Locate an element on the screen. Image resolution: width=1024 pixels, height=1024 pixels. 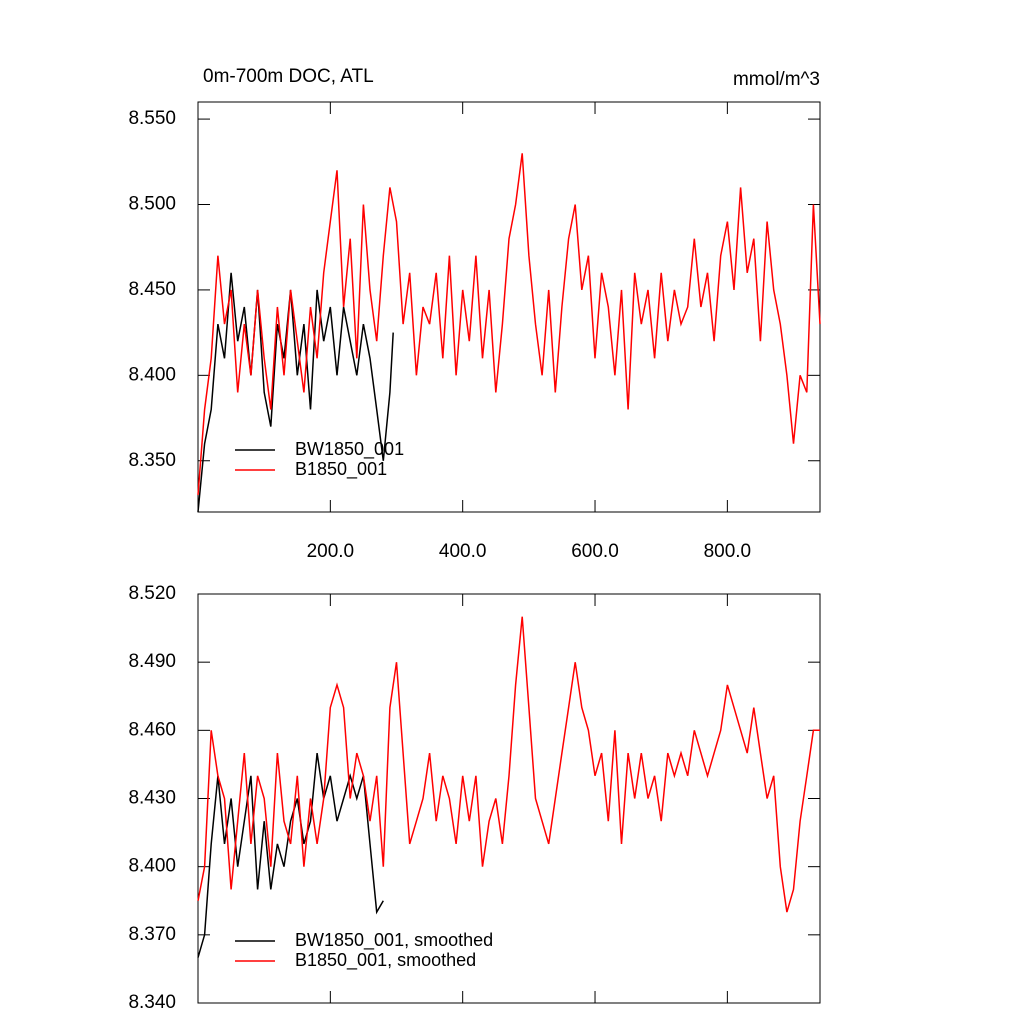
units-label: mmol/m^3 is located at coordinates (776, 79).